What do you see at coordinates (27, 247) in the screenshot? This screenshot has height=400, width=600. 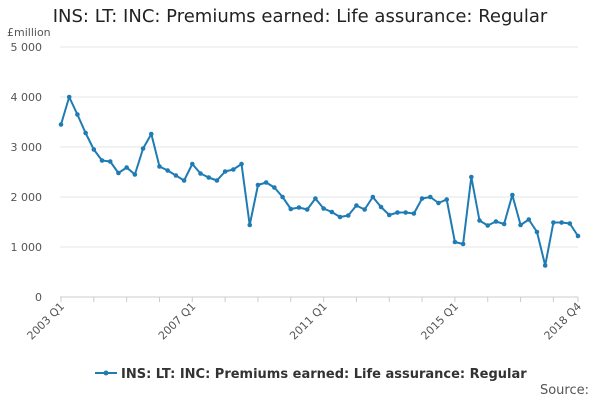 I see `y-tick-label: 1 000` at bounding box center [27, 247].